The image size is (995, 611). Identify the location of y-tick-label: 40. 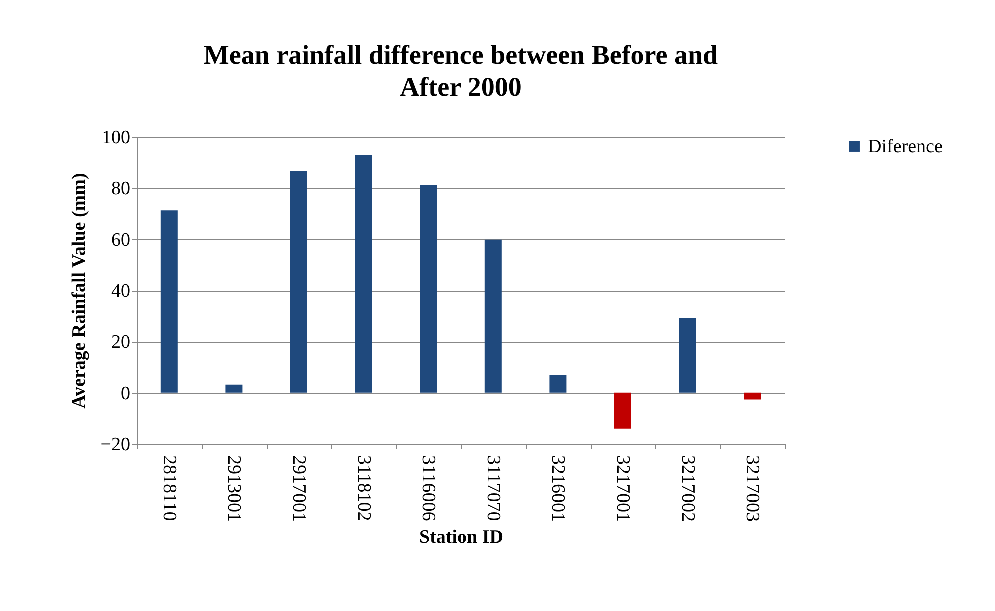
(121, 291).